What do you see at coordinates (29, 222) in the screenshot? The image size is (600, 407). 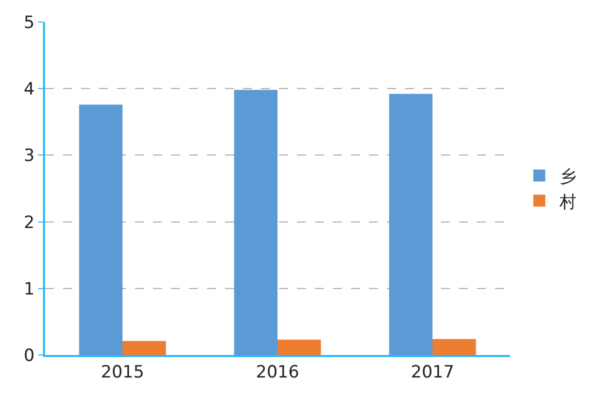 I see `y-tick-label: 2` at bounding box center [29, 222].